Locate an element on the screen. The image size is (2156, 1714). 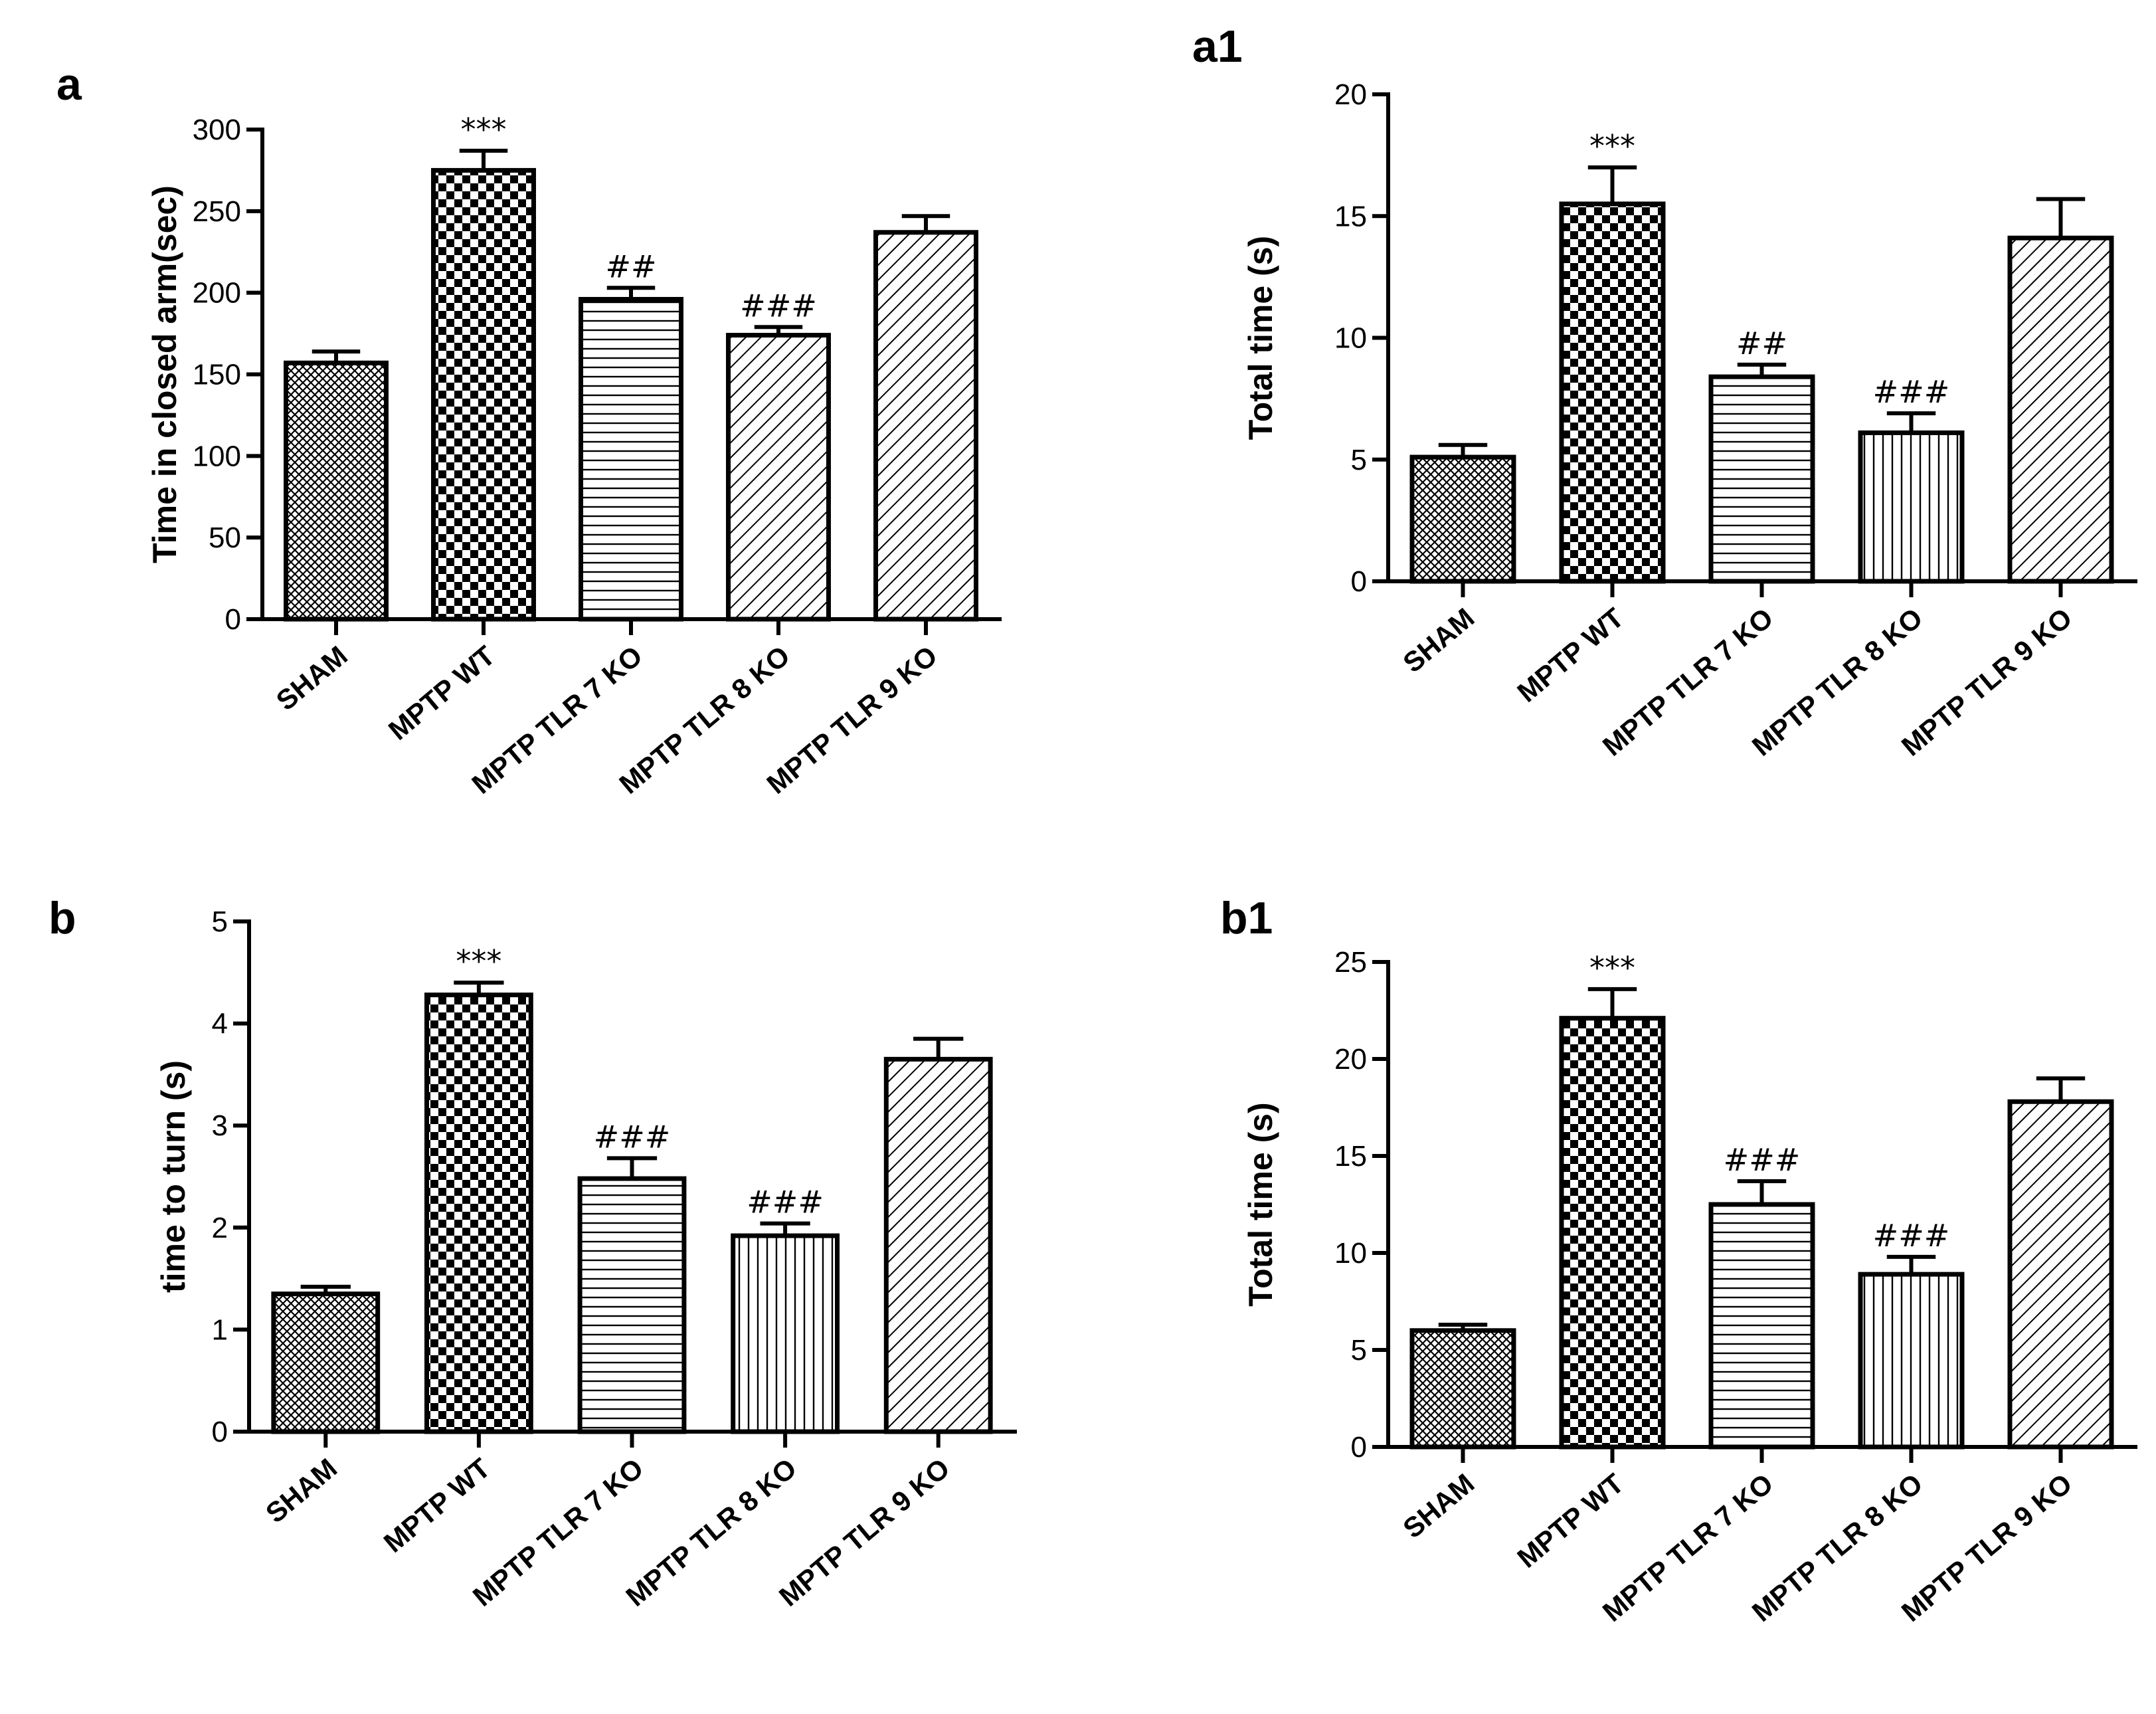
y-tick-label-a: 250 is located at coordinates (217, 211).